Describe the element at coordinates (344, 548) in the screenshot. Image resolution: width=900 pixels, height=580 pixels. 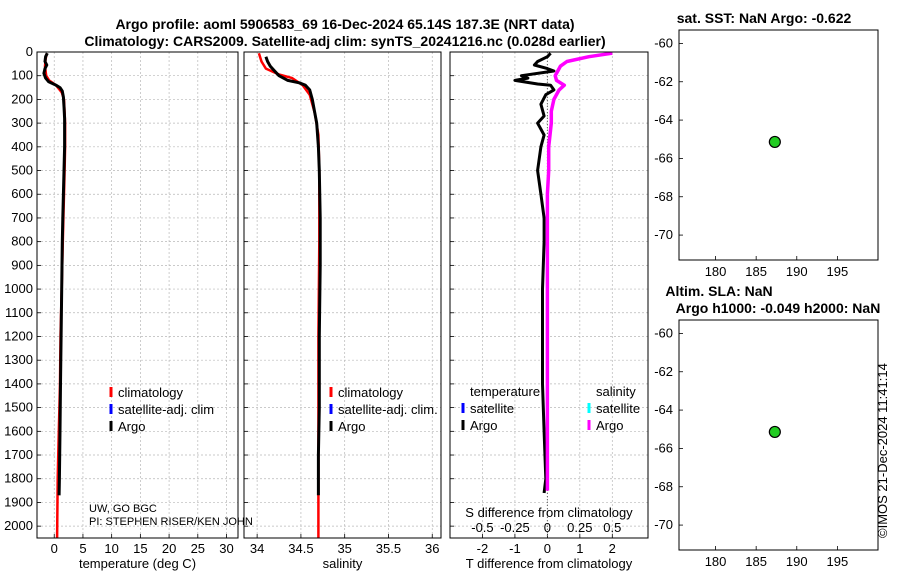
I see `x-tick-label: 35` at that location.